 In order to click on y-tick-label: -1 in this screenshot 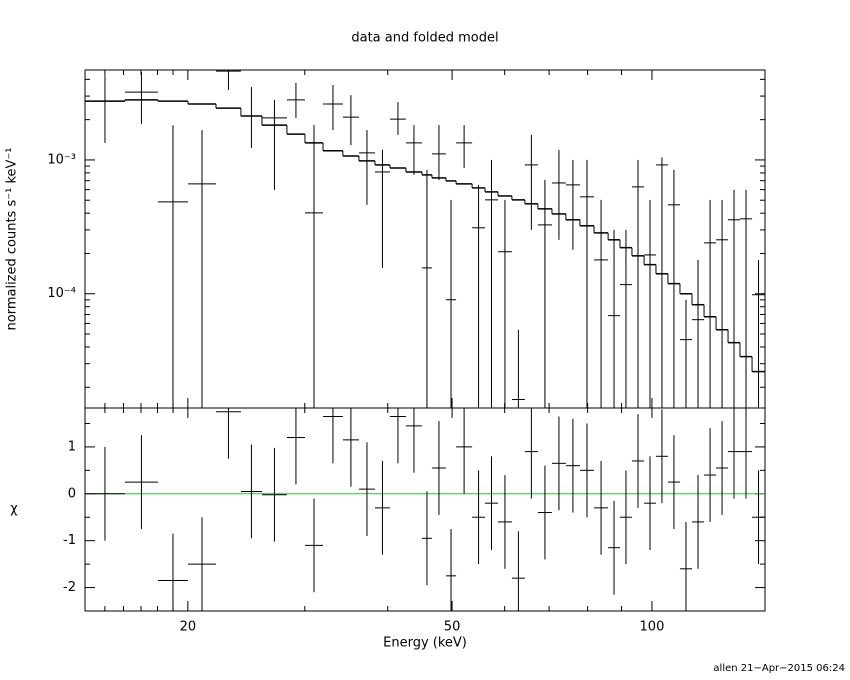, I will do `click(69, 540)`.